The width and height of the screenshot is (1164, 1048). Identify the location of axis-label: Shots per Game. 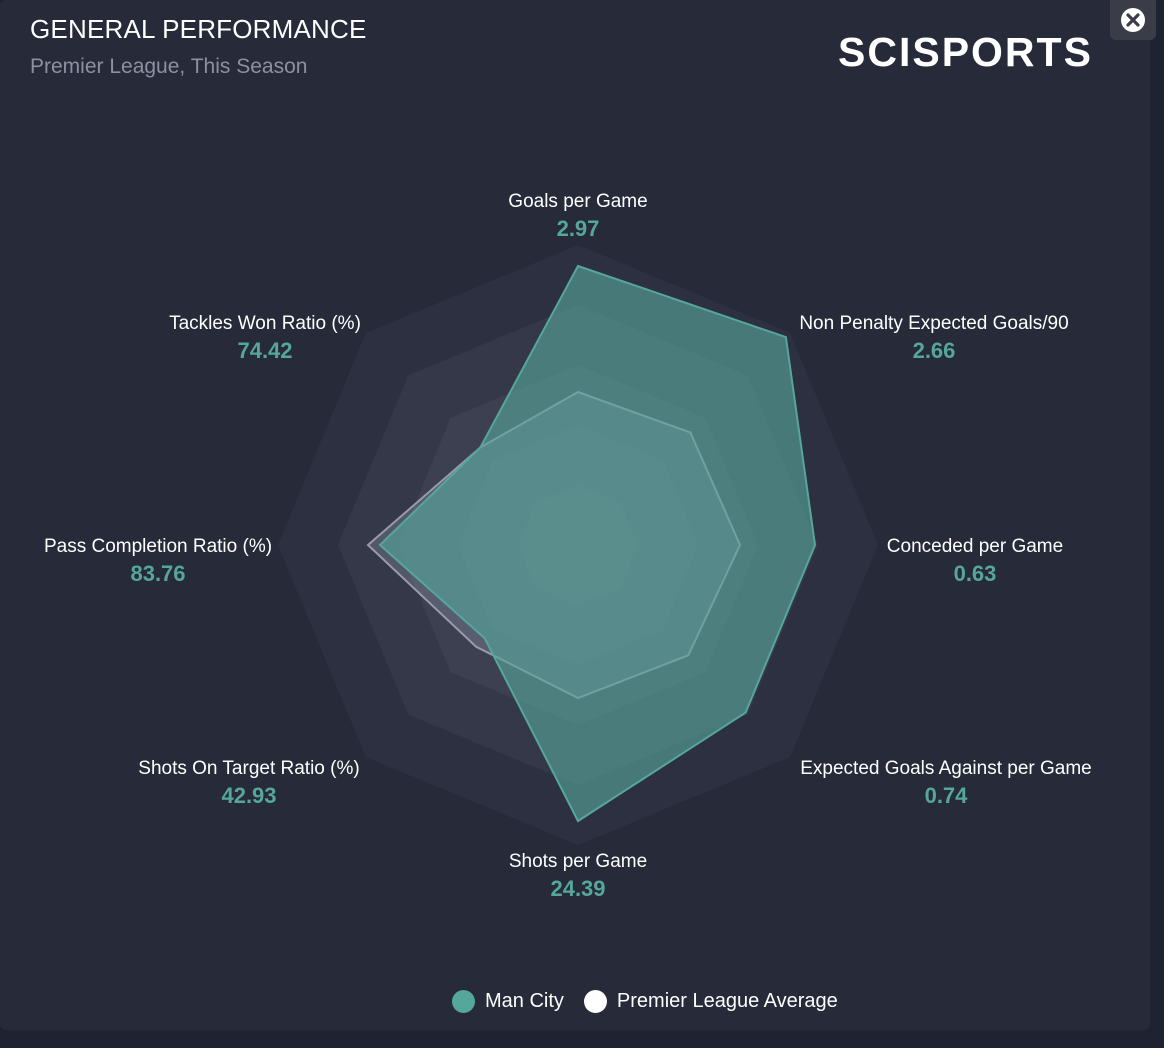
(578, 861).